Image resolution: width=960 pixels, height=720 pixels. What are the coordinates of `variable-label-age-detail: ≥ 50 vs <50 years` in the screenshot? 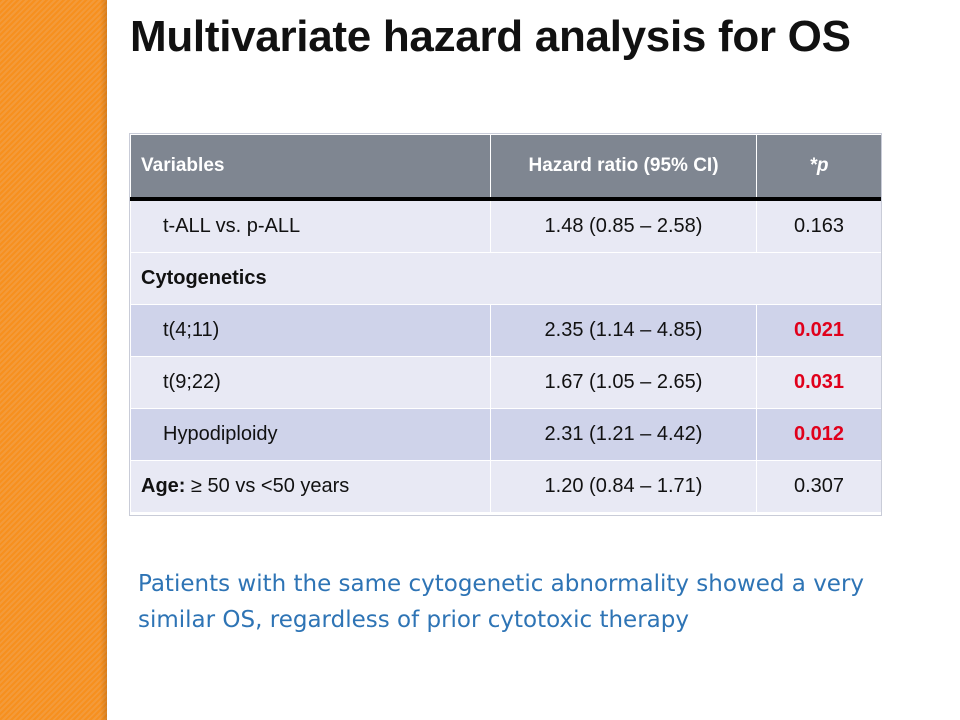 It's located at (267, 486).